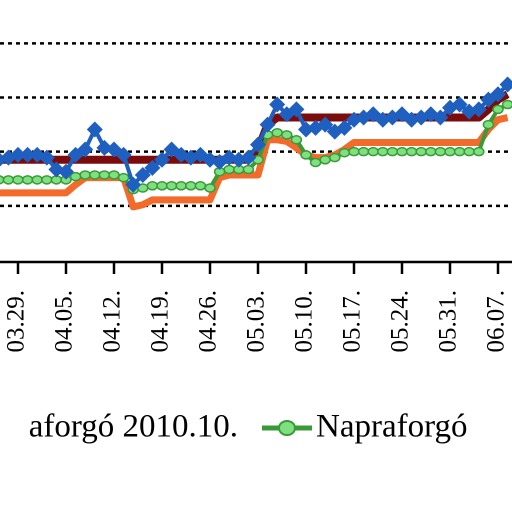  What do you see at coordinates (496, 321) in the screenshot?
I see `x-tick-label: 06.07.` at bounding box center [496, 321].